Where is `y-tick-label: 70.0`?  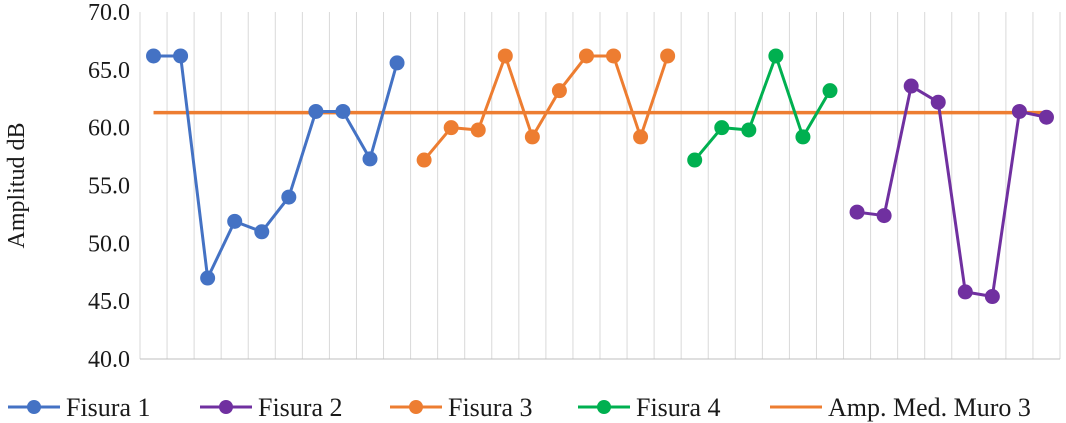 y-tick-label: 70.0 is located at coordinates (109, 13).